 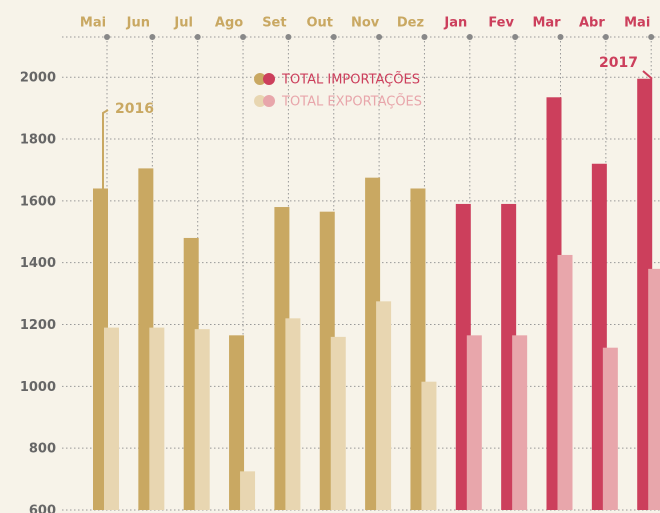 I want to click on legend-label: TOTAL EXPORTAÇÕES, so click(x=351, y=102).